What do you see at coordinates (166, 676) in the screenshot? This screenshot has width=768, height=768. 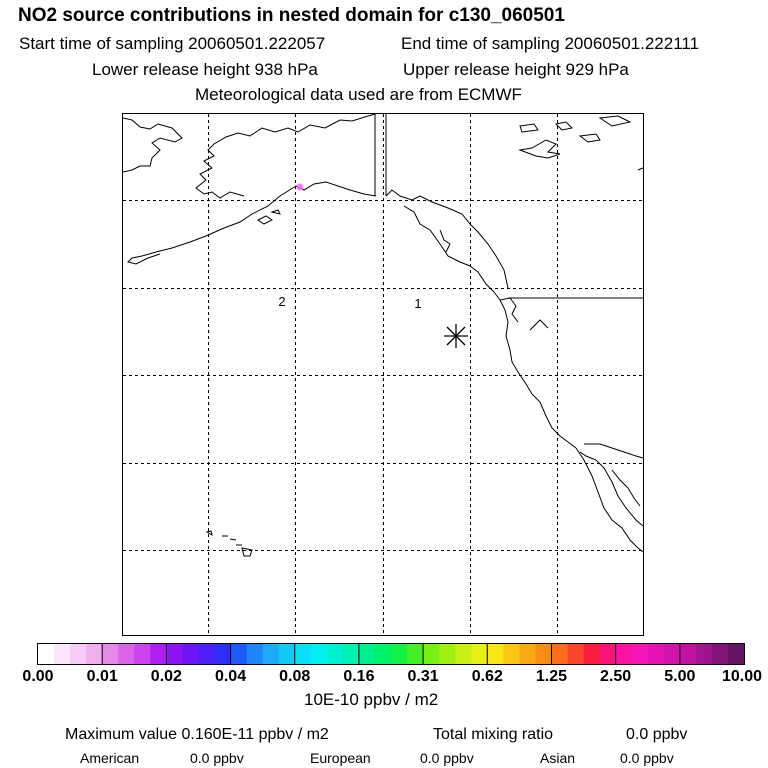 I see `colorbar-tick-label: 0.02` at bounding box center [166, 676].